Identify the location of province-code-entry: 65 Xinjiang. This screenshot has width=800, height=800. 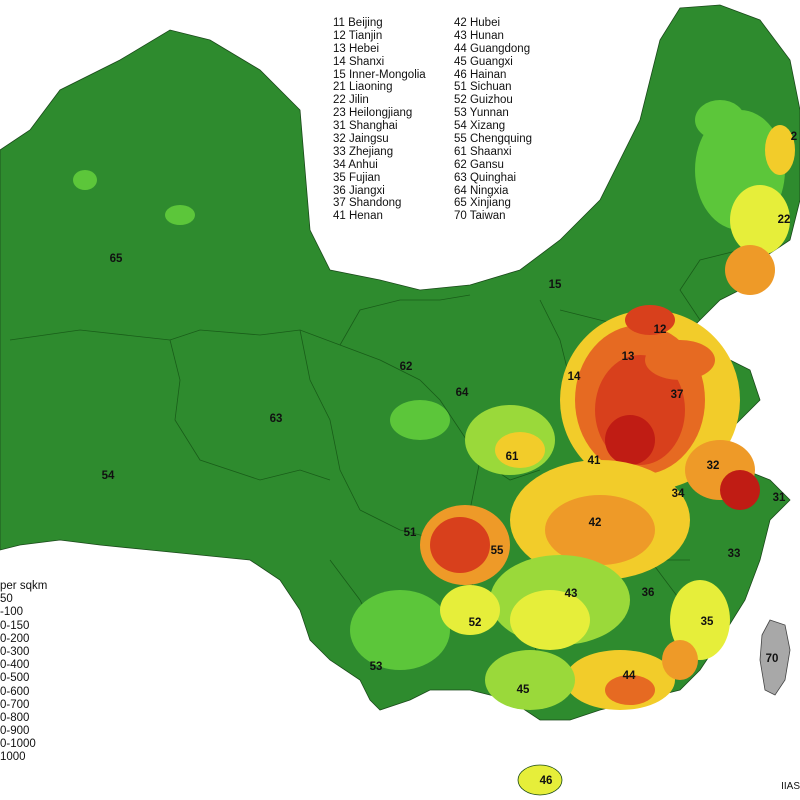
(482, 203).